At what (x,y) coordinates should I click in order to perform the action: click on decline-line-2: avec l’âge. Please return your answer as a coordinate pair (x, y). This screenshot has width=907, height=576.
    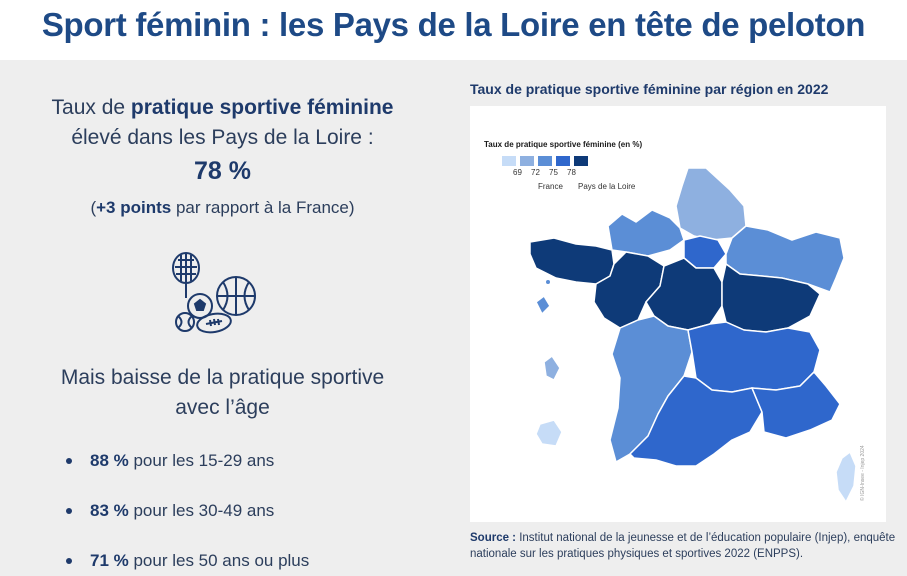
    Looking at the image, I should click on (222, 407).